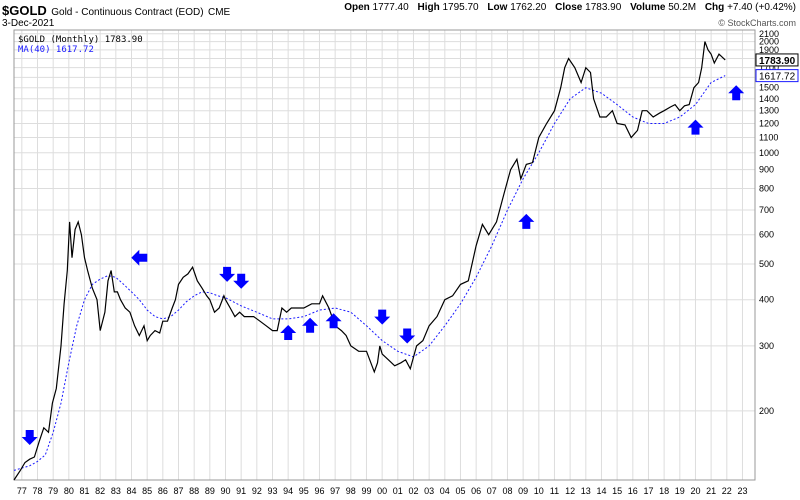 The width and height of the screenshot is (800, 500). I want to click on low-value: 1762.20, so click(528, 7).